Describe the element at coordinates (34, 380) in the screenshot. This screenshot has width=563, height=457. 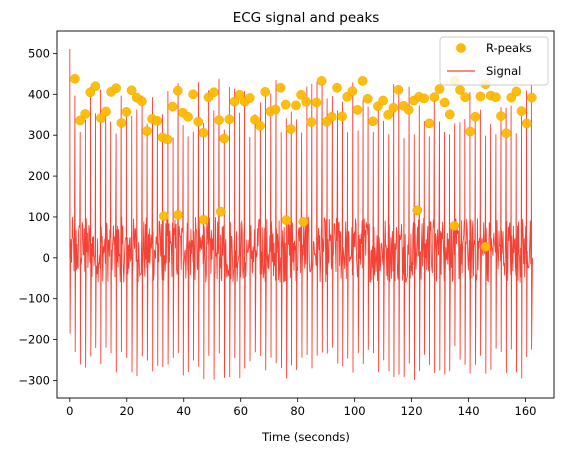
I see `y-tick-label: −300` at that location.